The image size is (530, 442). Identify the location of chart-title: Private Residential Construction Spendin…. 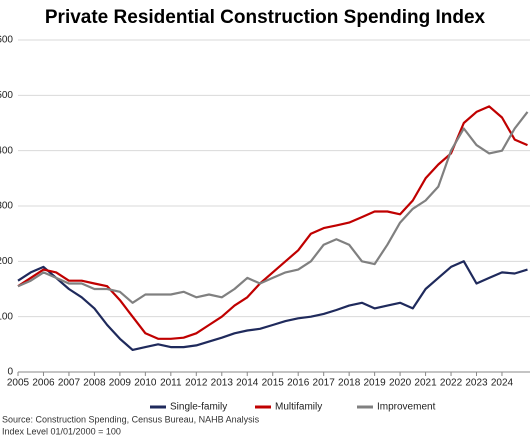
(265, 17).